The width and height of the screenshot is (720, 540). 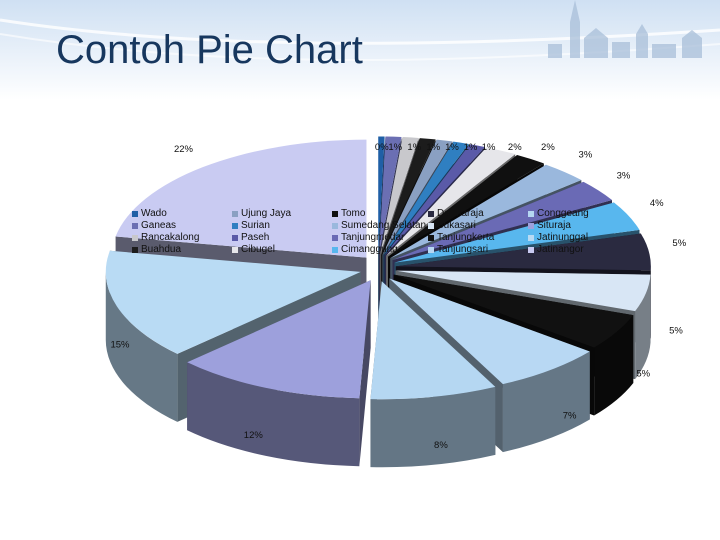 What do you see at coordinates (381, 195) in the screenshot?
I see `pie-slice-wado` at bounding box center [381, 195].